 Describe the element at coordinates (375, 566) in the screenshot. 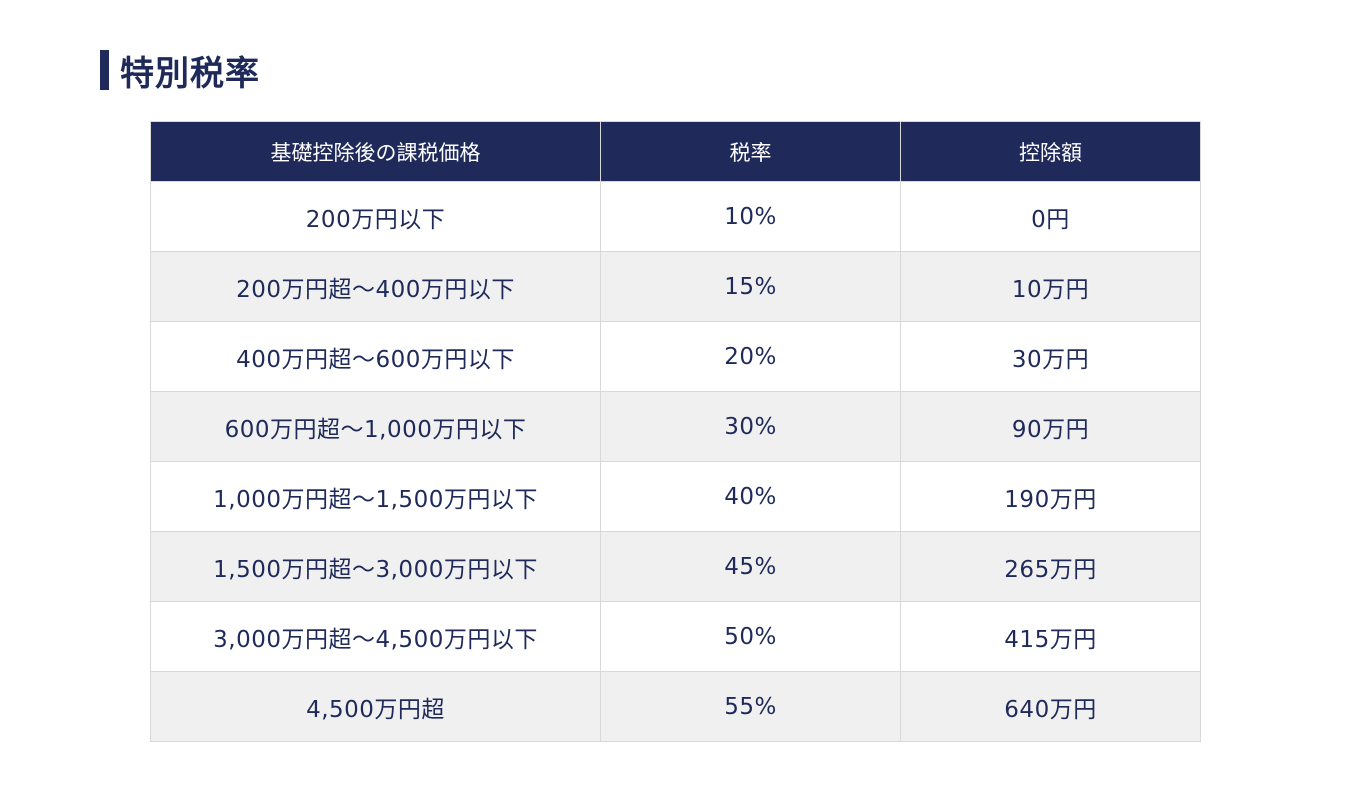

I see `cell-taxable-amount: 1,500万円超～3,000万円以下` at that location.